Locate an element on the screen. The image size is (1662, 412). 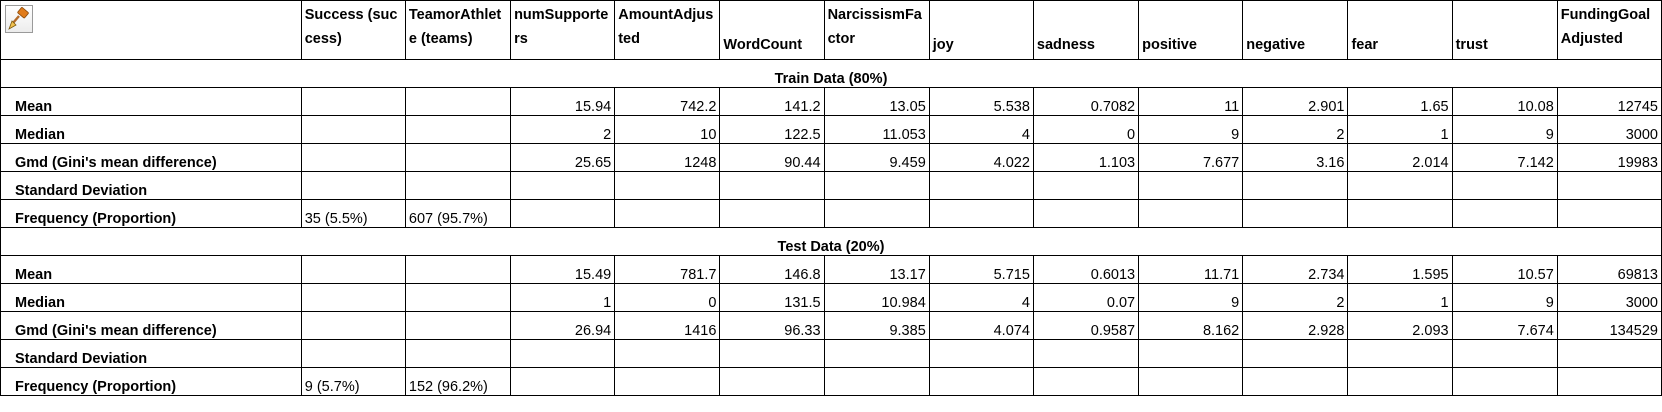
table-cell: 9.459 is located at coordinates (876, 157).